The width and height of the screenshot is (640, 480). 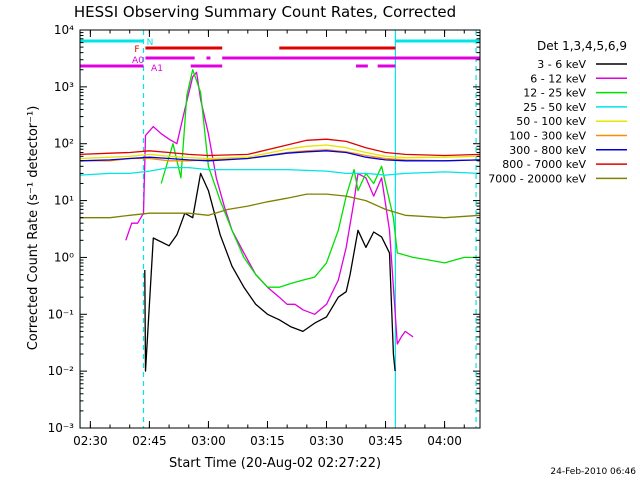 I want to click on legend-label-0: 3 - 6 keV, so click(x=561, y=64).